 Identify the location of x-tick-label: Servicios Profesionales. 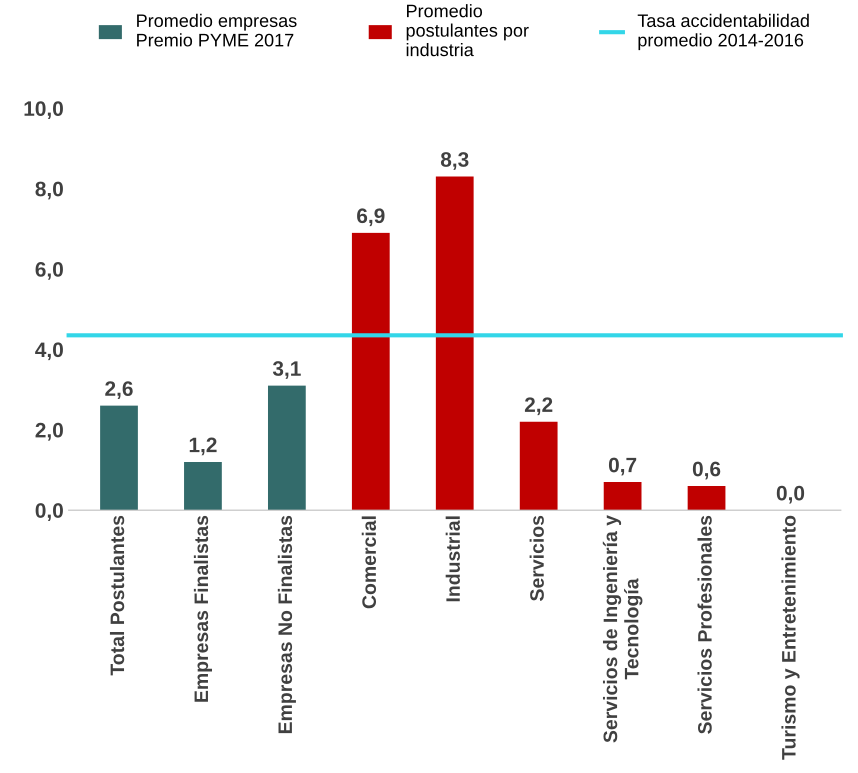
(704, 625).